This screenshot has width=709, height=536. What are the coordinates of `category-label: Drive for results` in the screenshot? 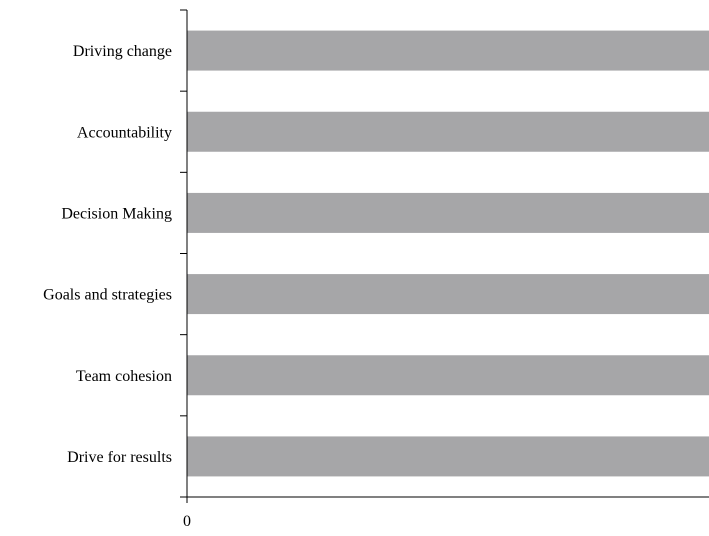 It's located at (119, 457).